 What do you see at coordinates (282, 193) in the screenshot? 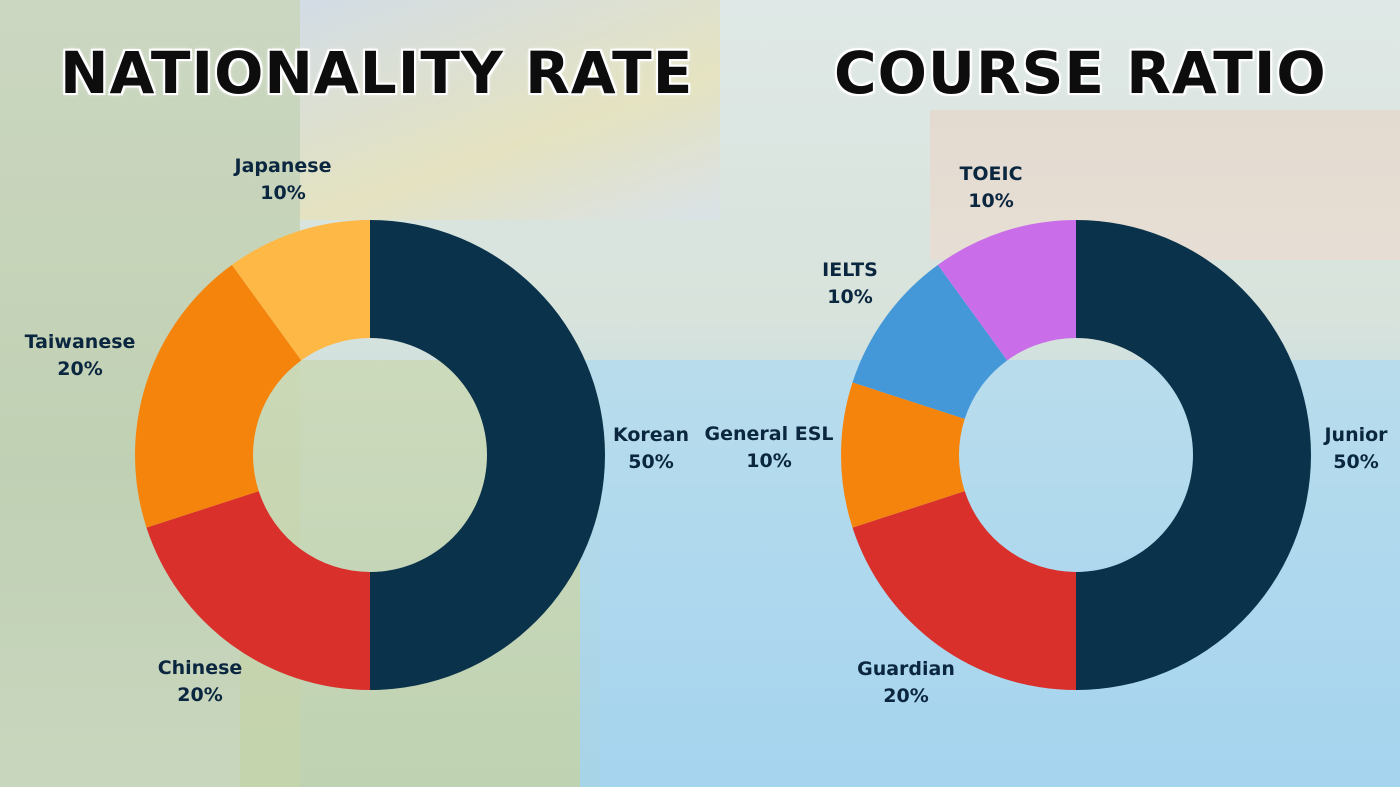
I see `slice-value-japanese: 10%` at bounding box center [282, 193].